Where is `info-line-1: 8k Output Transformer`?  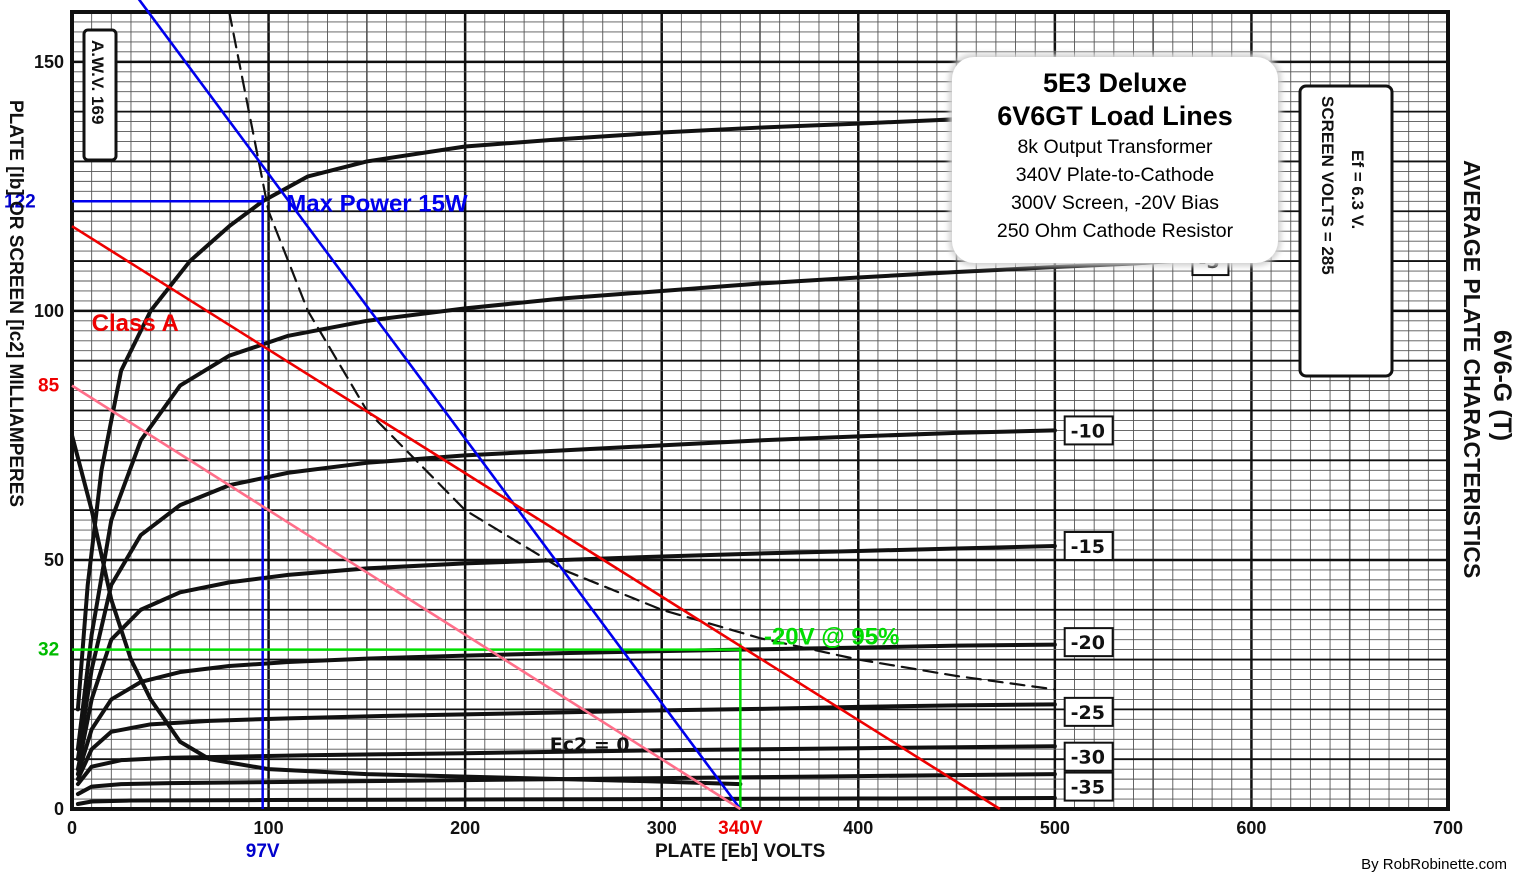
info-line-1: 8k Output Transformer is located at coordinates (1115, 147).